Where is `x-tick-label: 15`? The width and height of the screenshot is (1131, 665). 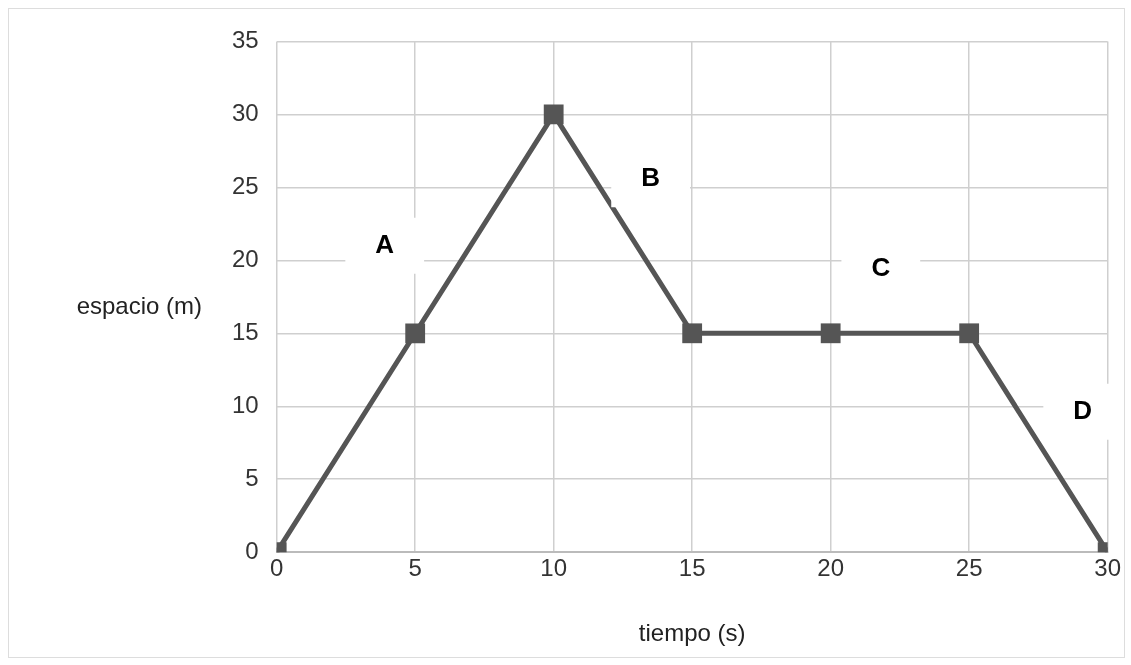
x-tick-label: 15 is located at coordinates (692, 568).